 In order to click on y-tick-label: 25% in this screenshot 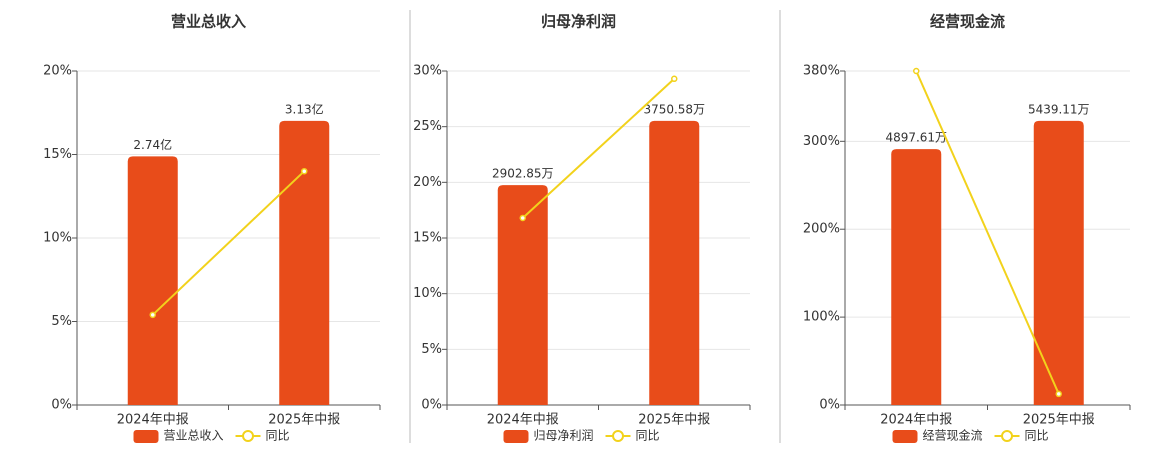, I will do `click(427, 126)`.